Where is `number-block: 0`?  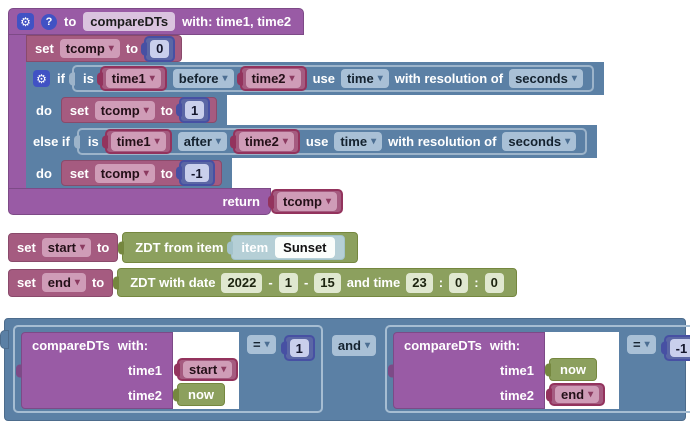 number-block: 0 is located at coordinates (160, 48).